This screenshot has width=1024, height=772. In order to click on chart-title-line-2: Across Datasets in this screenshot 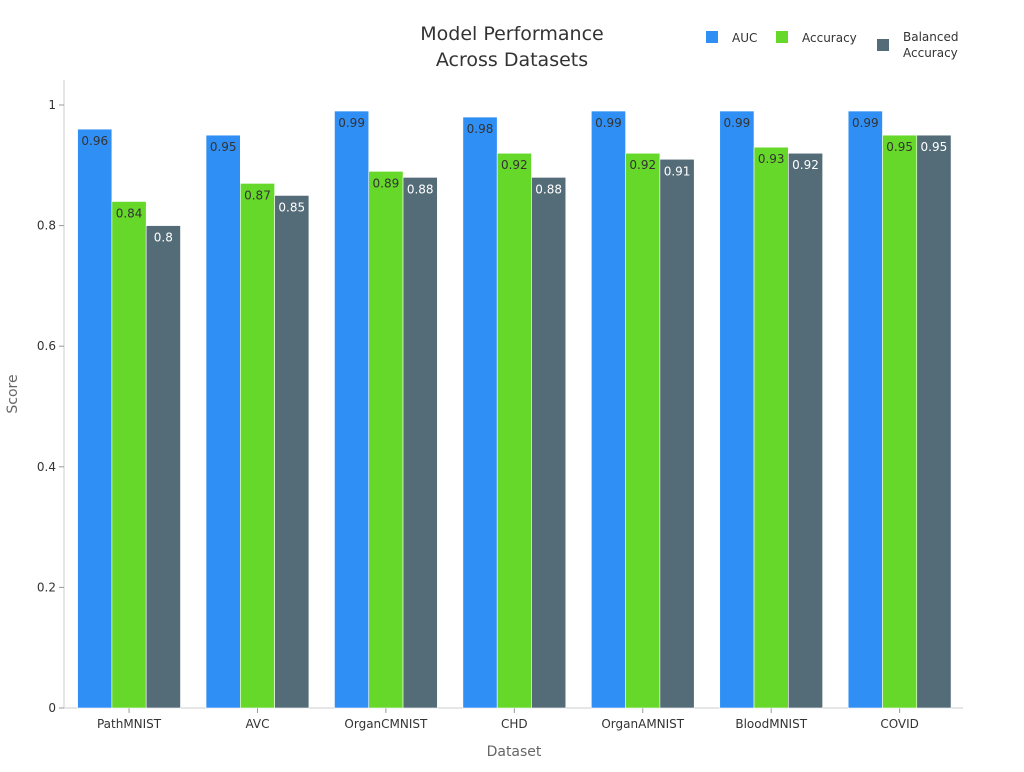, I will do `click(512, 60)`.